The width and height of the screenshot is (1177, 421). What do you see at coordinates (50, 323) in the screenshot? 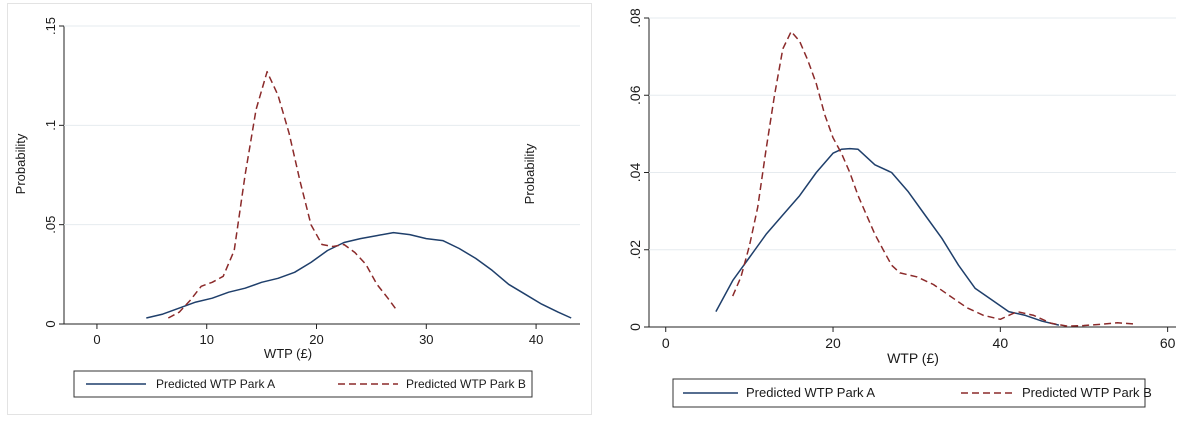
I see `left-y-tick-label: 0` at bounding box center [50, 323].